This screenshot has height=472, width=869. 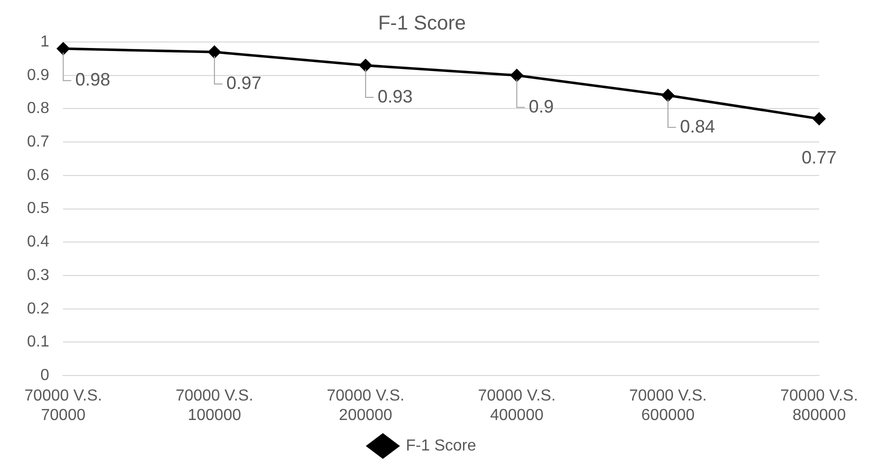 I want to click on y-tick-label: 1, so click(x=45, y=41).